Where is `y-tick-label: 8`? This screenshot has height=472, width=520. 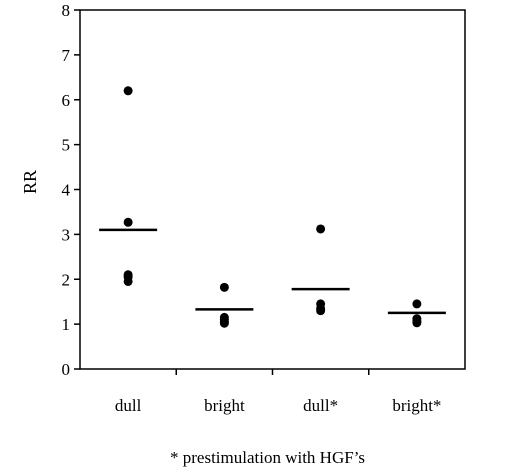
y-tick-label: 8 is located at coordinates (66, 10).